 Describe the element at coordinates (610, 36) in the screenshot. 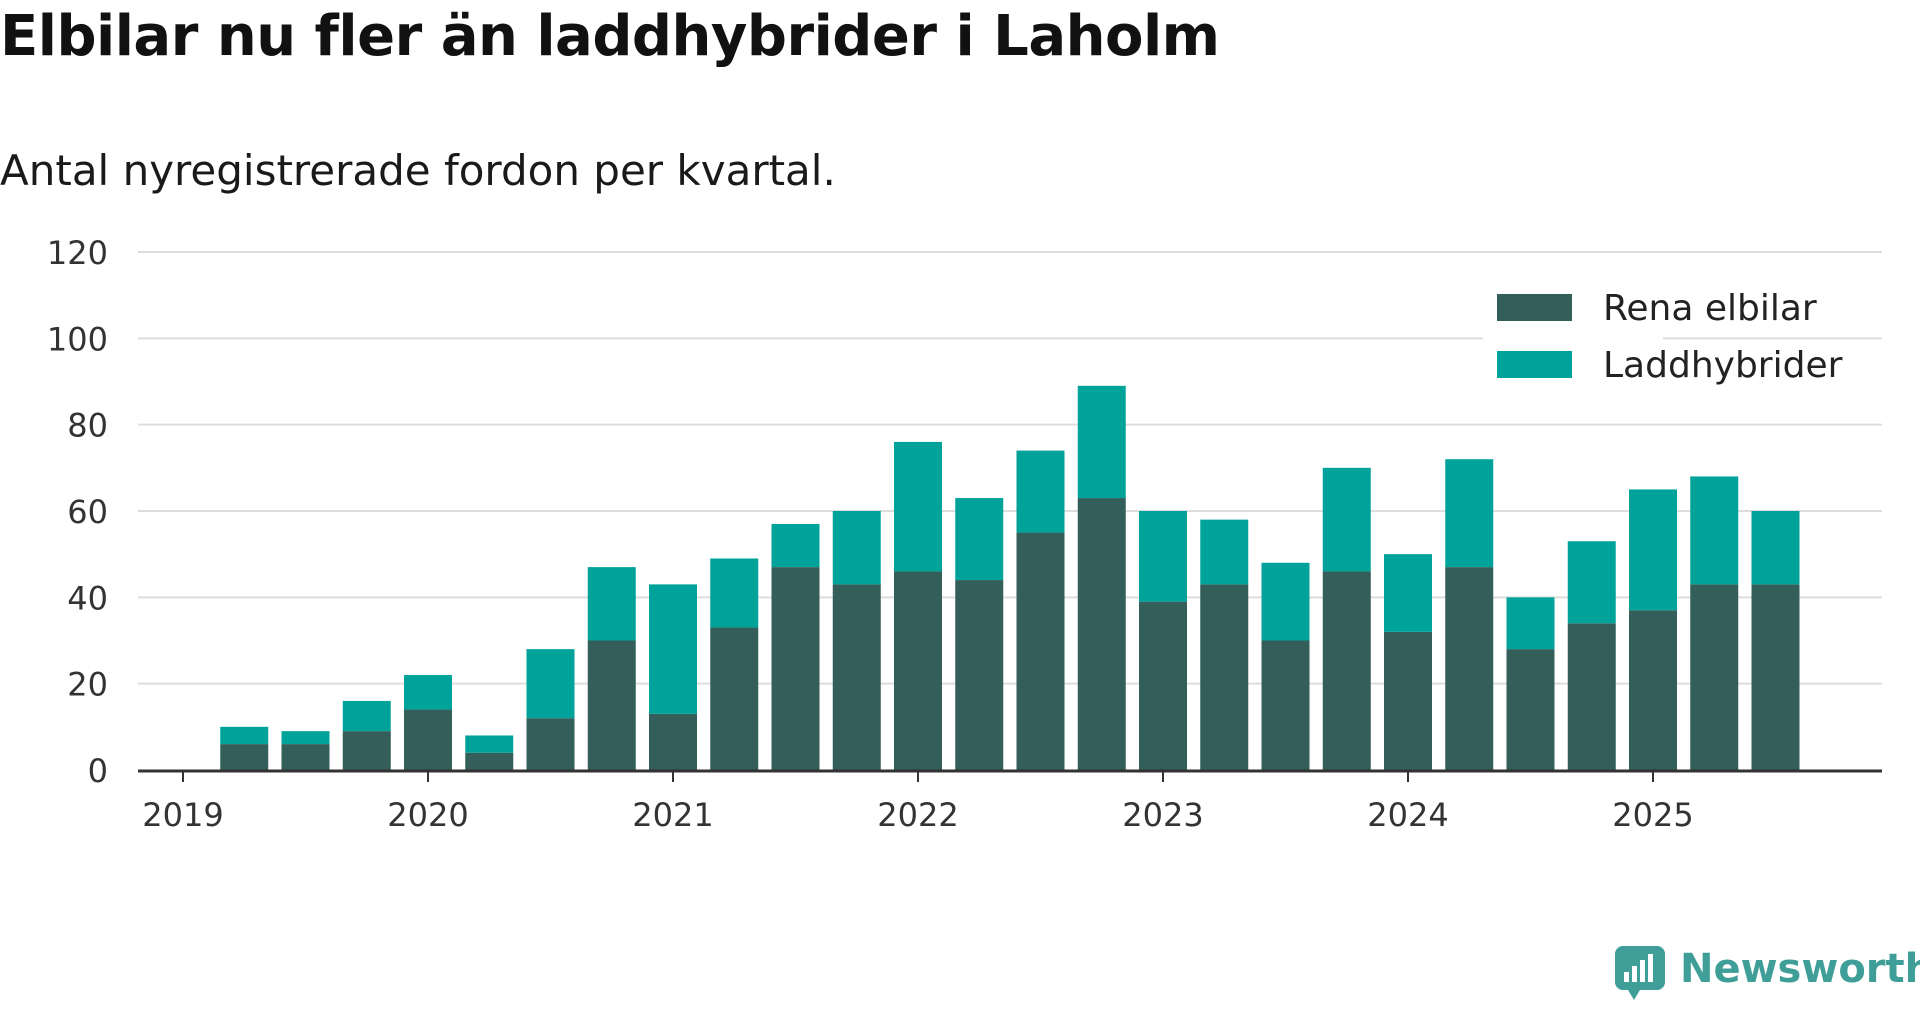

I see `chart-title: Elbilar nu fler än laddhybrider i Laholm` at that location.